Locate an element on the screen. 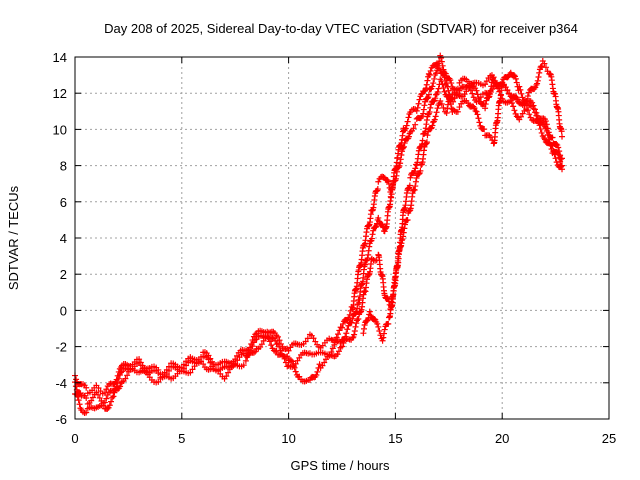  x-tick-label: 25 is located at coordinates (609, 438).